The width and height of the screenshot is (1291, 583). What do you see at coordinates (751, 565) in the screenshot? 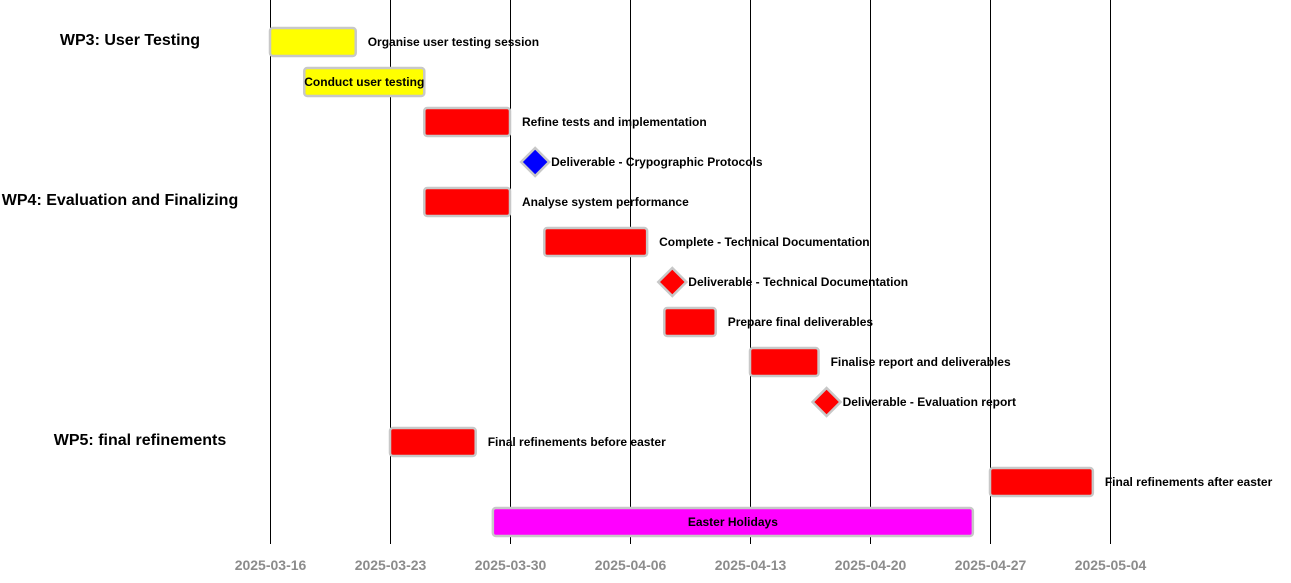
I see `x-tick-label: 2025-04-13` at bounding box center [751, 565].